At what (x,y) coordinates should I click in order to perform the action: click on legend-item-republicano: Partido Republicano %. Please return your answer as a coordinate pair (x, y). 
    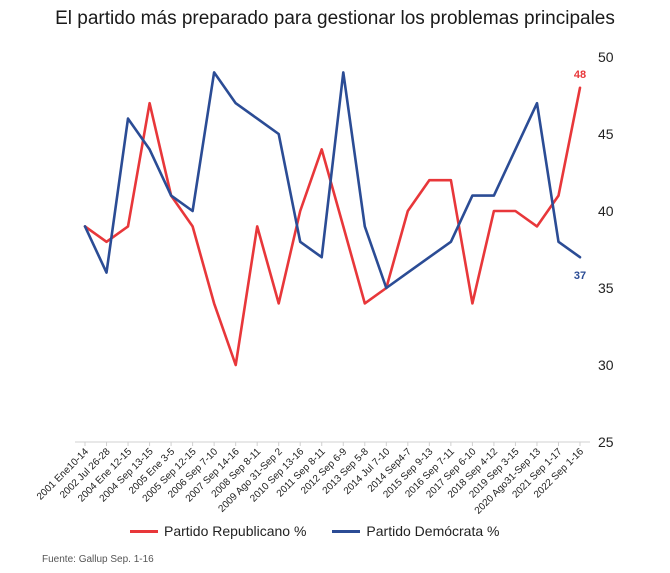
    Looking at the image, I should click on (218, 531).